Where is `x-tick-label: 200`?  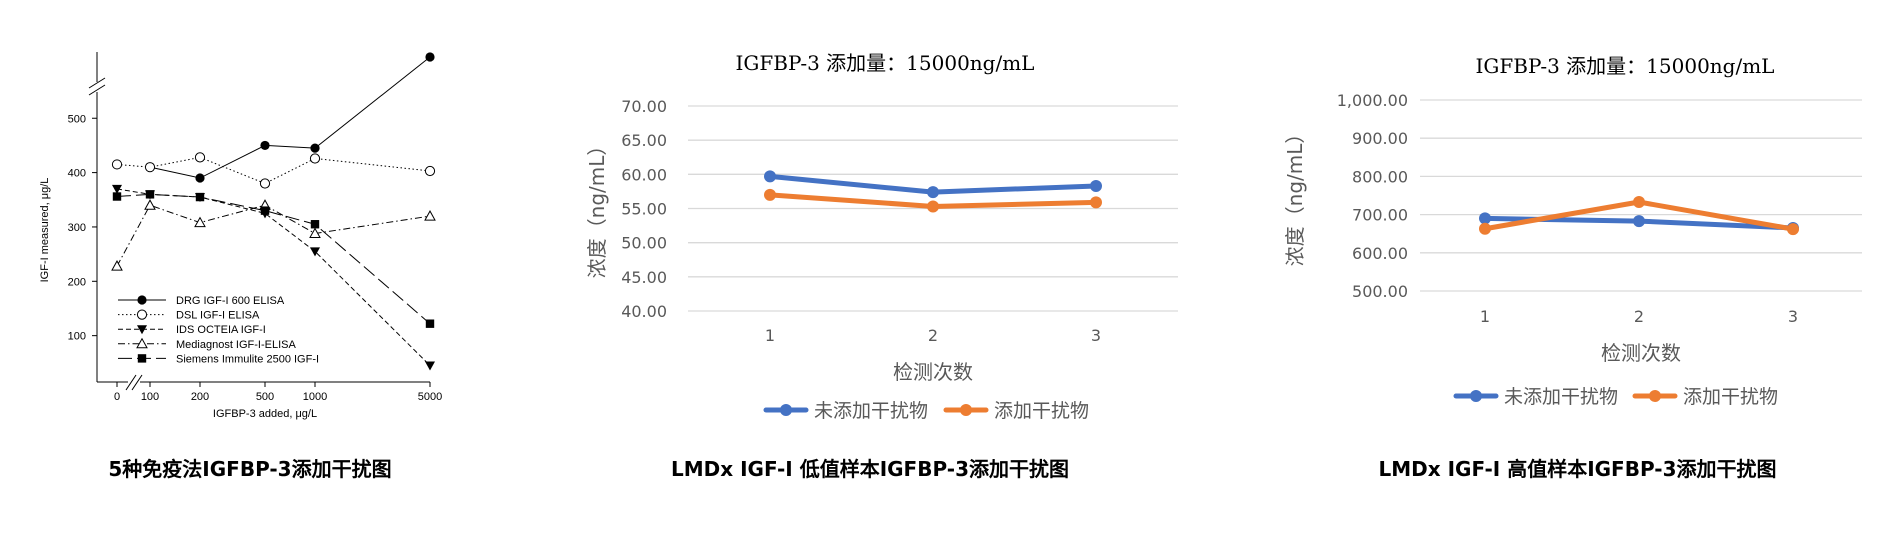
x-tick-label: 200 is located at coordinates (200, 397).